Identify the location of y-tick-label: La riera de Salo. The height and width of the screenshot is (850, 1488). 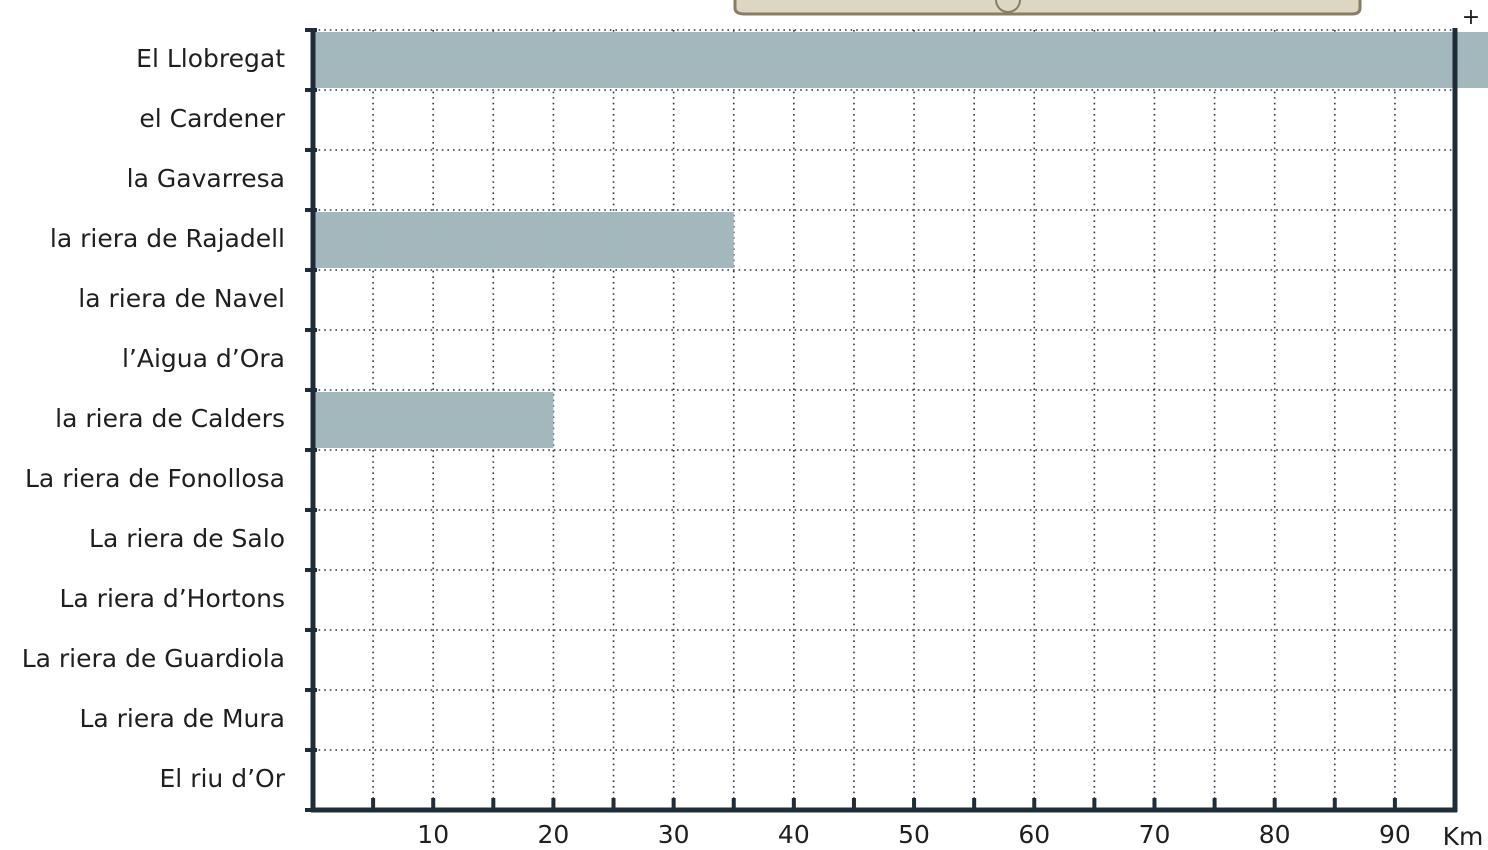
(187, 538).